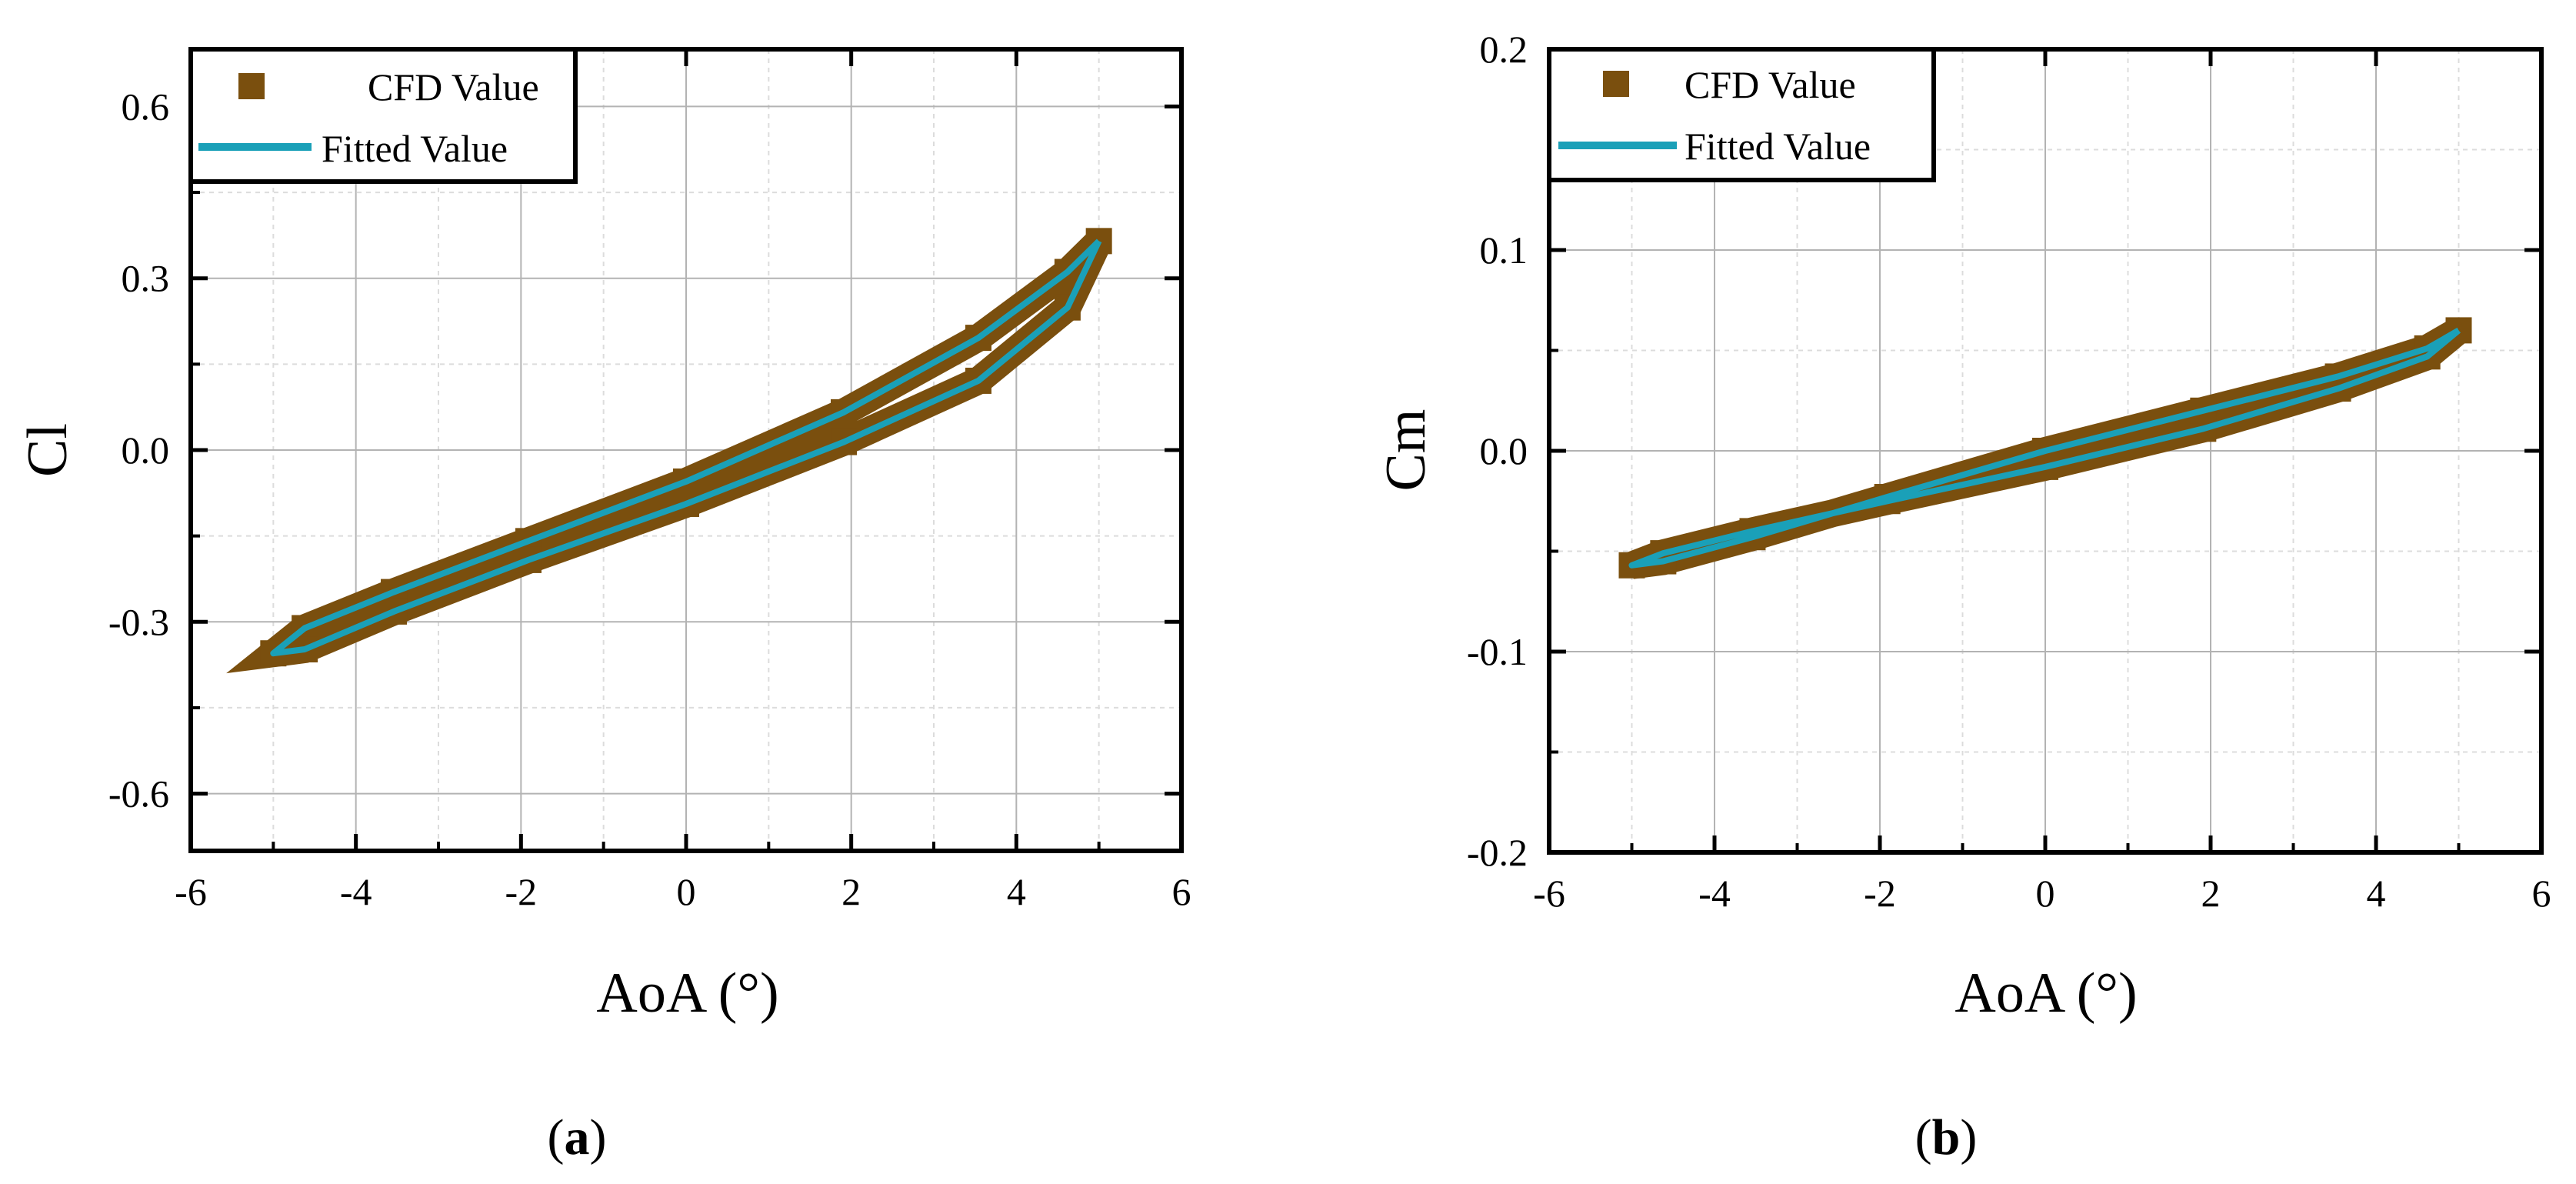 The image size is (2576, 1184). Describe the element at coordinates (851, 891) in the screenshot. I see `panel-a-x-tick-label: 2` at that location.